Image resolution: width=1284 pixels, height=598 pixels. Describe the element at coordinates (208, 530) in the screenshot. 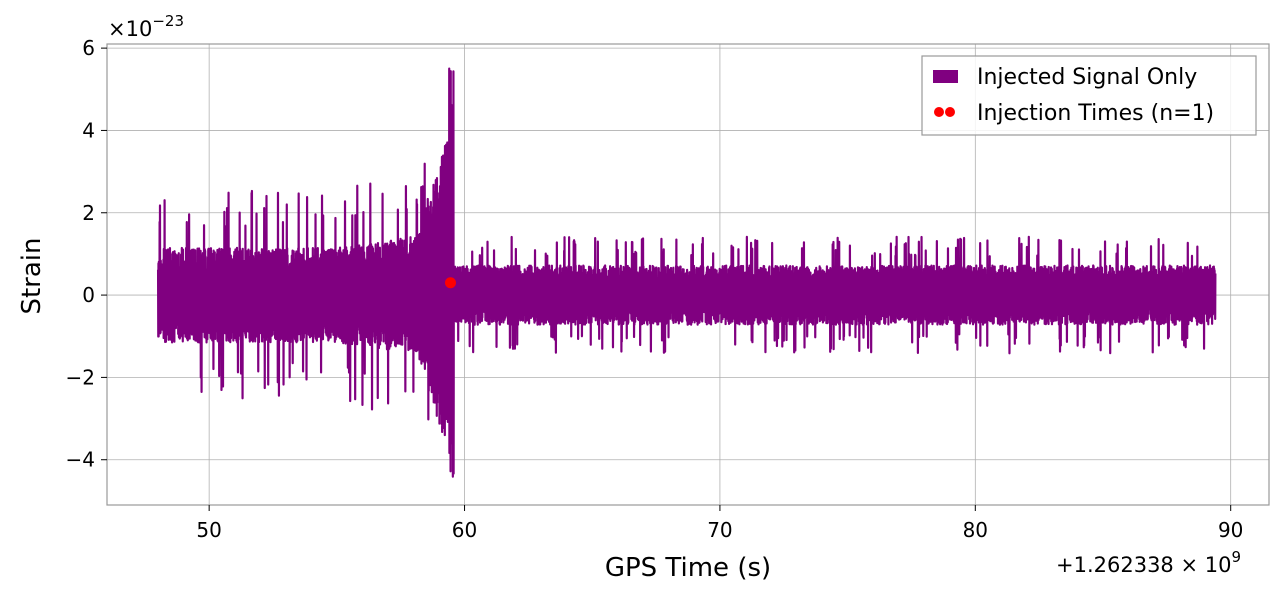

I see `x-tick-label: 50` at that location.